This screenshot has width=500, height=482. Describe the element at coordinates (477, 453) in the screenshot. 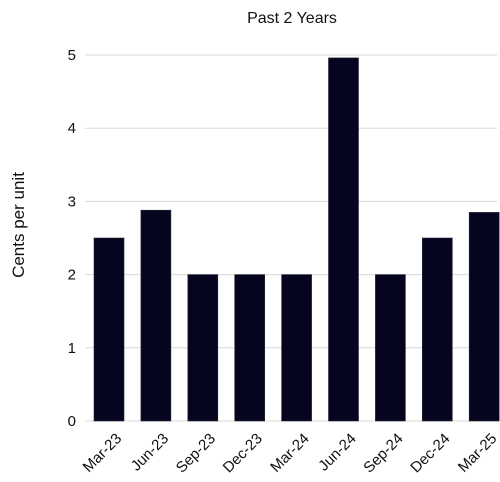

I see `x-tick-label: Mar-25` at that location.